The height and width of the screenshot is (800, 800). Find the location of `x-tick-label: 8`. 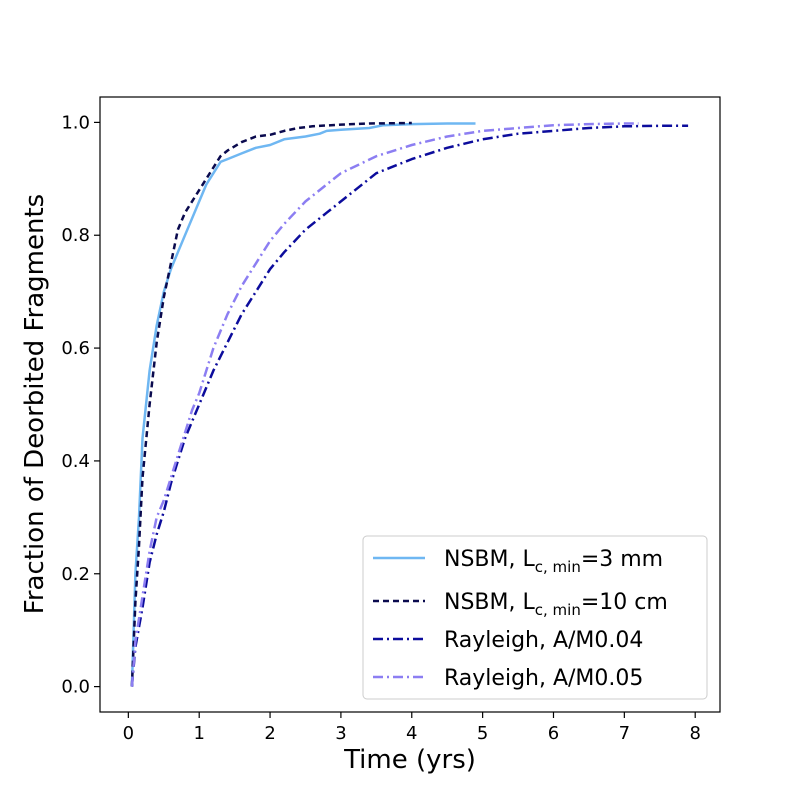

x-tick-label: 8 is located at coordinates (694, 733).